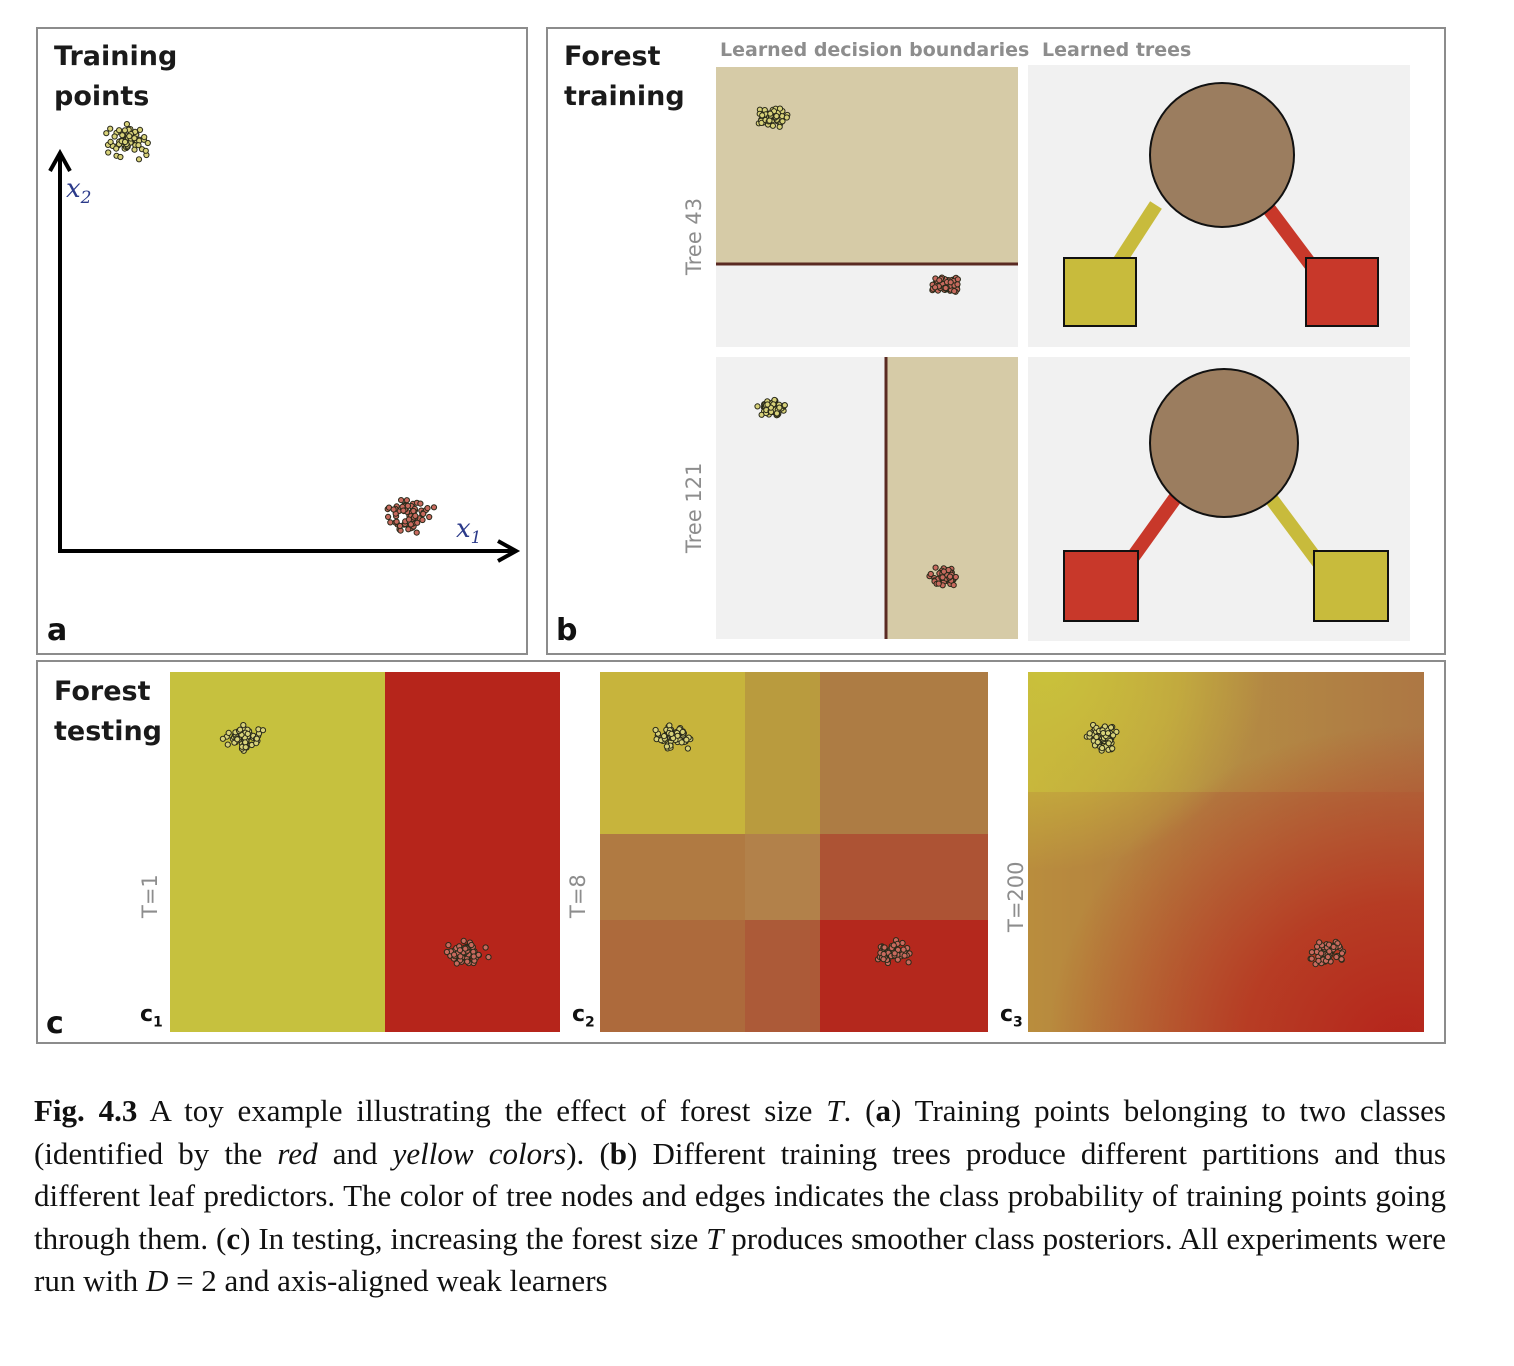 The image size is (1514, 1366). I want to click on label-t1: T=1, so click(150, 896).